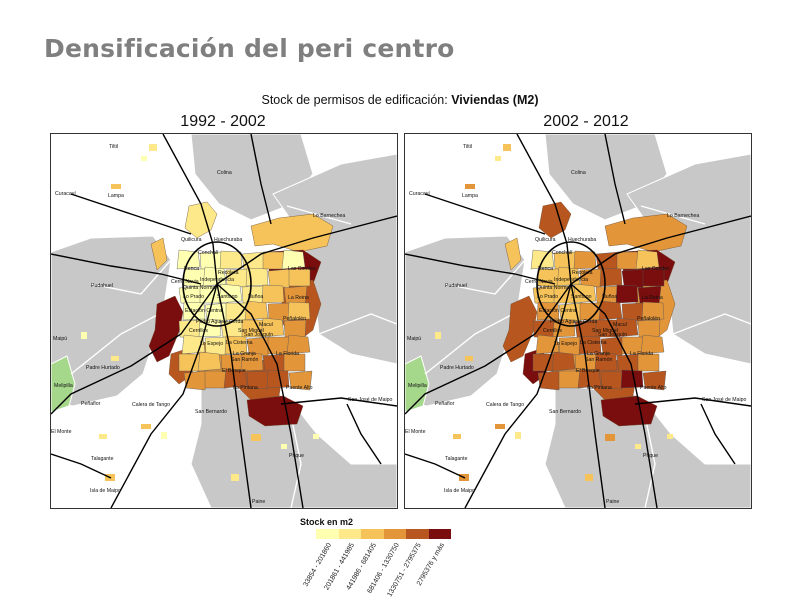 The height and width of the screenshot is (600, 800). What do you see at coordinates (586, 121) in the screenshot?
I see `map-period-right: 2002 - 2012` at bounding box center [586, 121].